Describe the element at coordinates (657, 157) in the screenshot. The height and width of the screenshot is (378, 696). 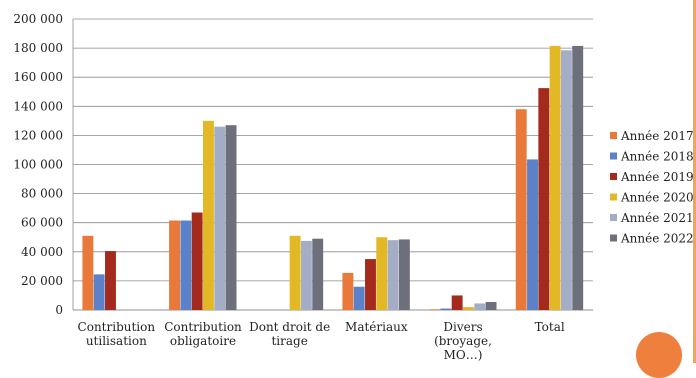
I see `legend-label: Année 2018` at that location.